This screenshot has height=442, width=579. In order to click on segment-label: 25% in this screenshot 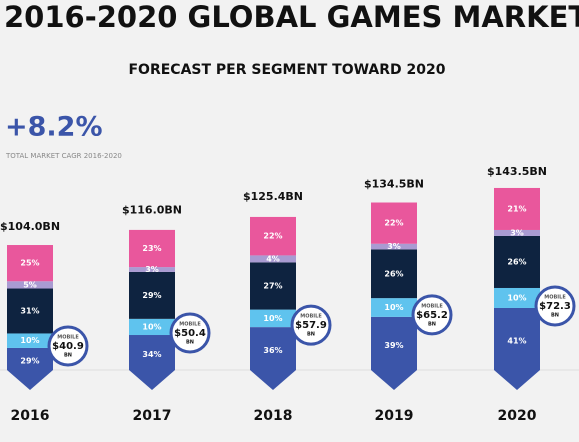, I will do `click(29, 263)`.